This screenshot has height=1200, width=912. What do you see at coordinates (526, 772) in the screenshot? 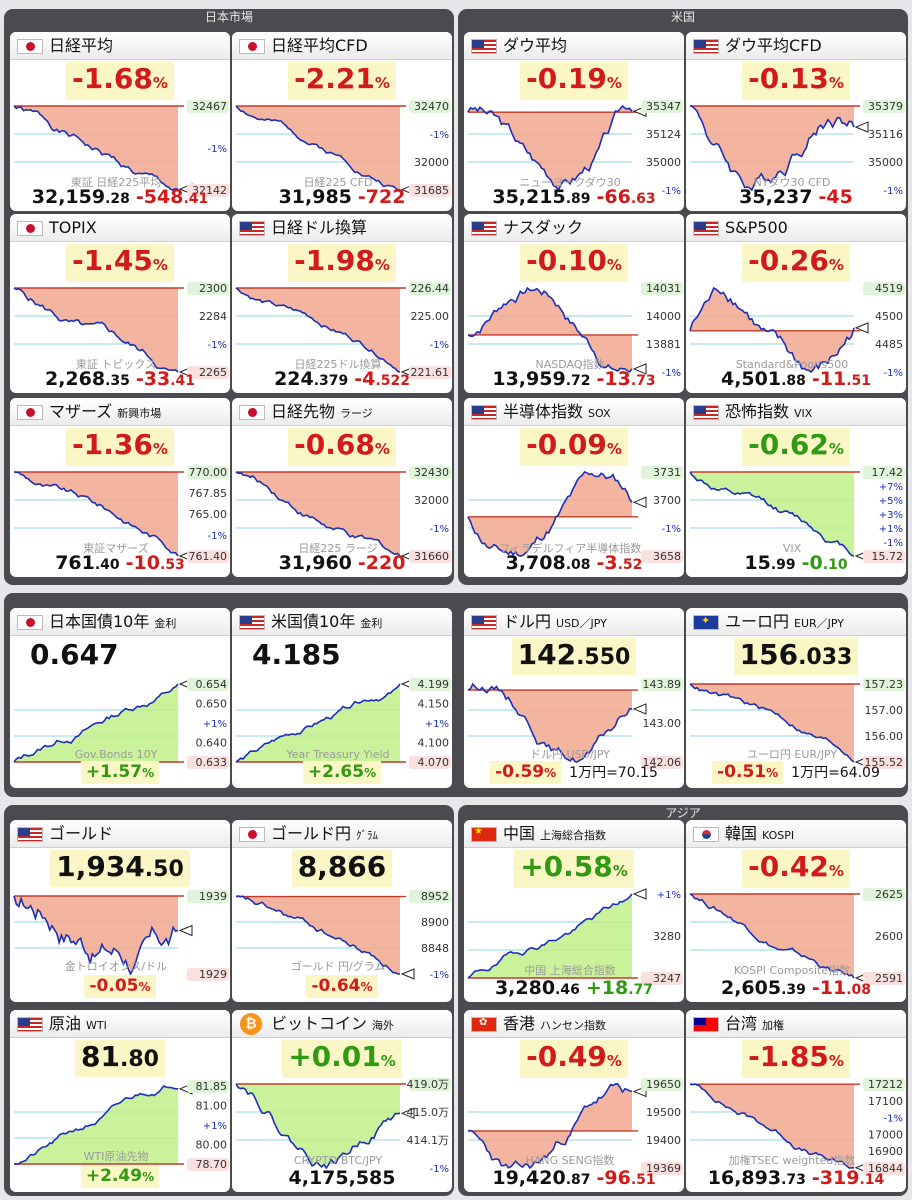
I see `change-percent-pill: -0.59%` at bounding box center [526, 772].